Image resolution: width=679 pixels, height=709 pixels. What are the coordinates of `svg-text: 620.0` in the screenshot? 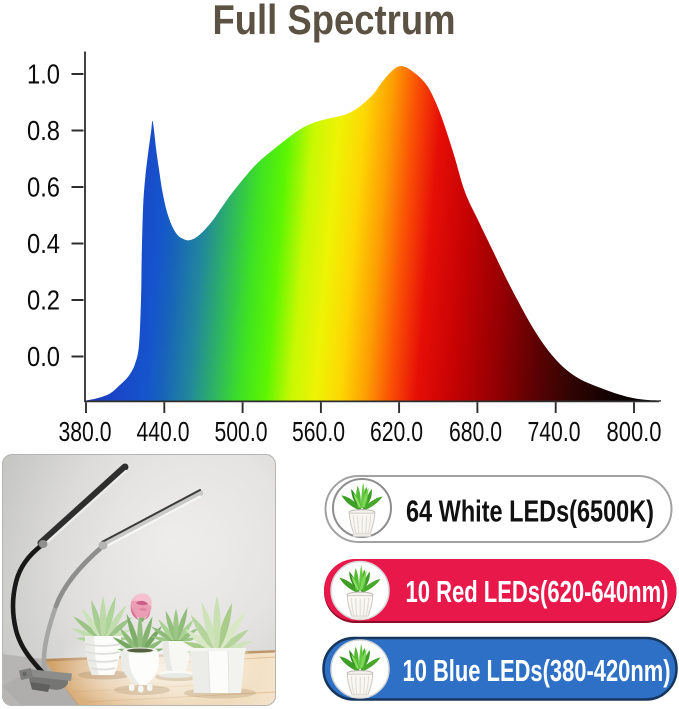 It's located at (396, 431).